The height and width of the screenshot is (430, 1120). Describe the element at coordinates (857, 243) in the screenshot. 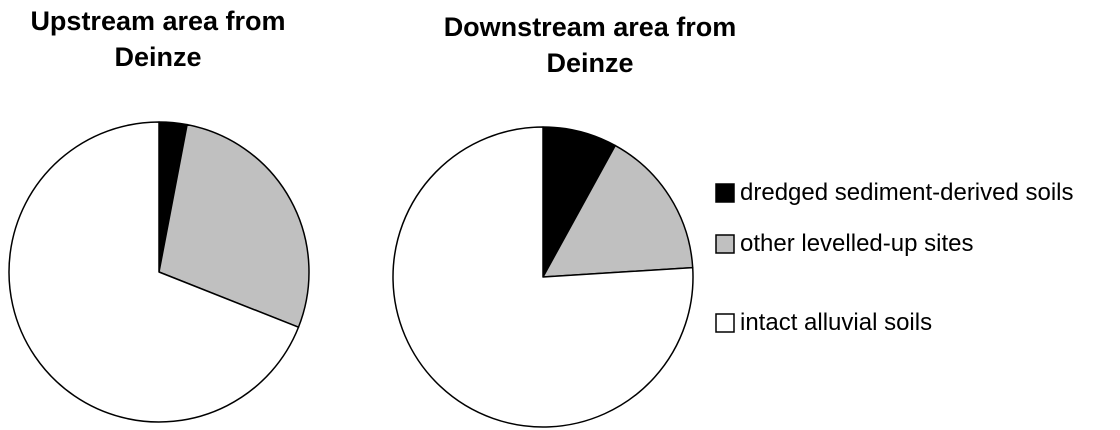

I see `legend-label: other levelled-up sites` at that location.